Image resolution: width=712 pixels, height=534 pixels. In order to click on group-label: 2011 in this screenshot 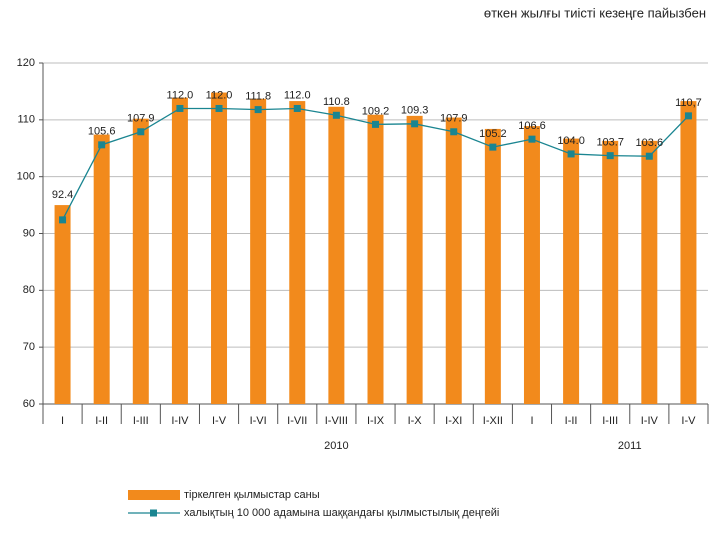, I will do `click(630, 446)`.